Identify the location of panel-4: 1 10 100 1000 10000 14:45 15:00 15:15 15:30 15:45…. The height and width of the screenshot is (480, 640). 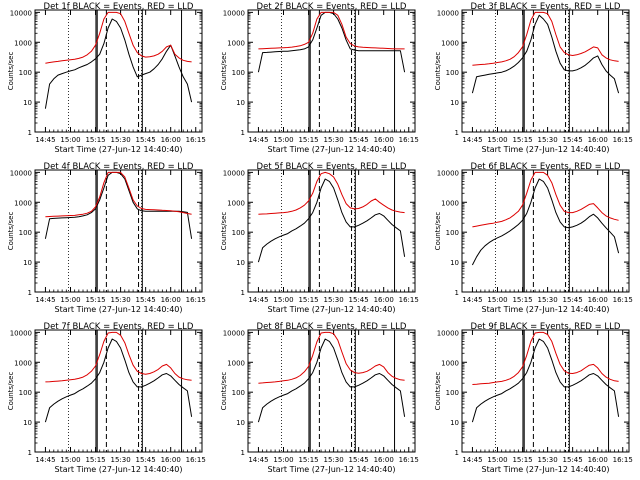
(106, 238).